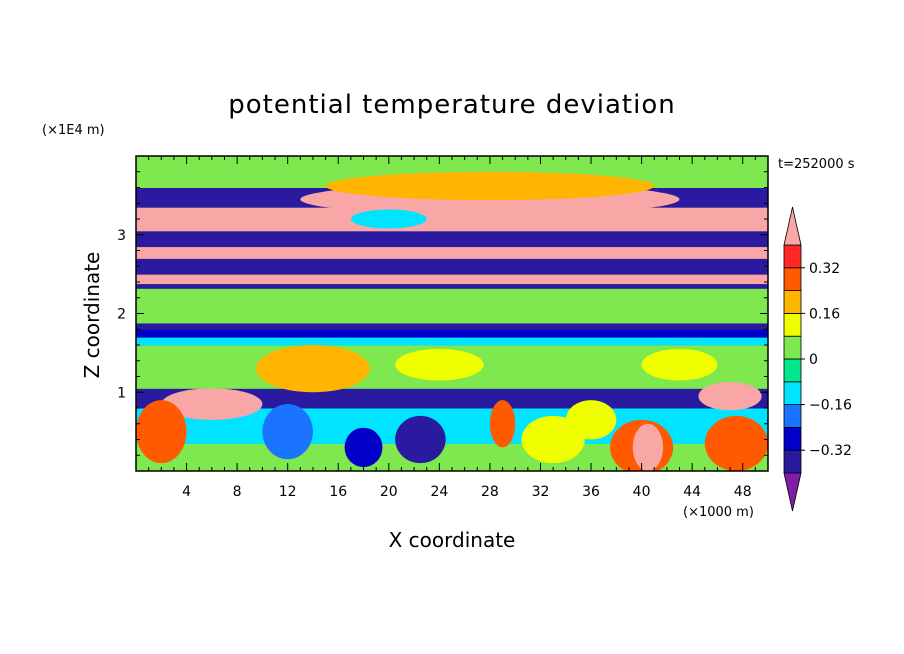 Image resolution: width=904 pixels, height=654 pixels. I want to click on x-tick-label-44: 44, so click(692, 492).